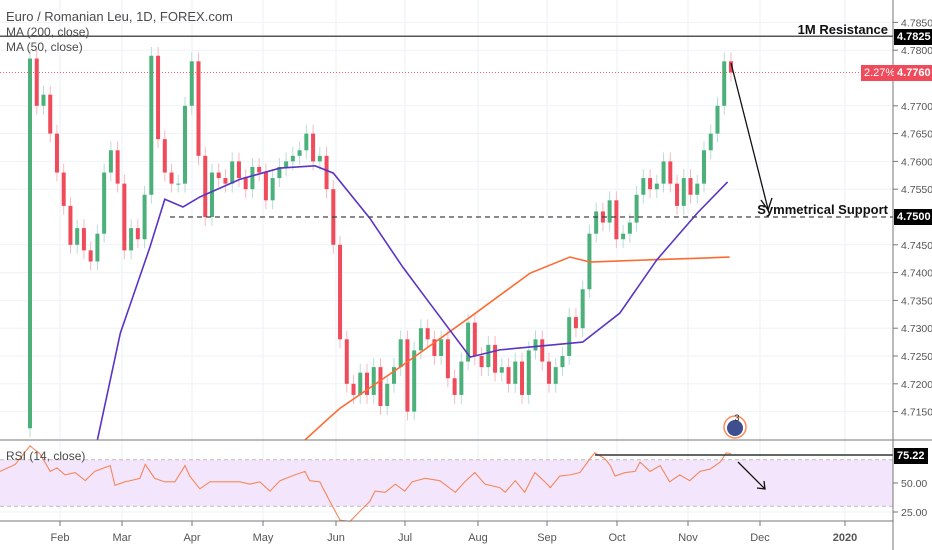 The width and height of the screenshot is (932, 550). Describe the element at coordinates (842, 29) in the screenshot. I see `resistance-label: 1M Resistance` at that location.